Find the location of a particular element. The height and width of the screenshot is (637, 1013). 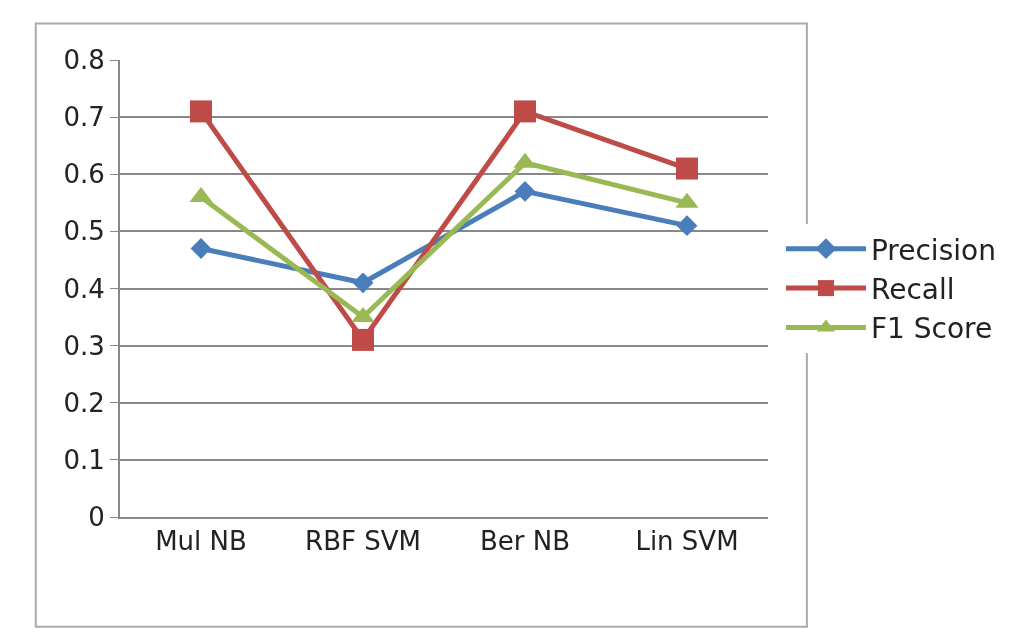

x-tick-label: RBF SVM is located at coordinates (363, 541).